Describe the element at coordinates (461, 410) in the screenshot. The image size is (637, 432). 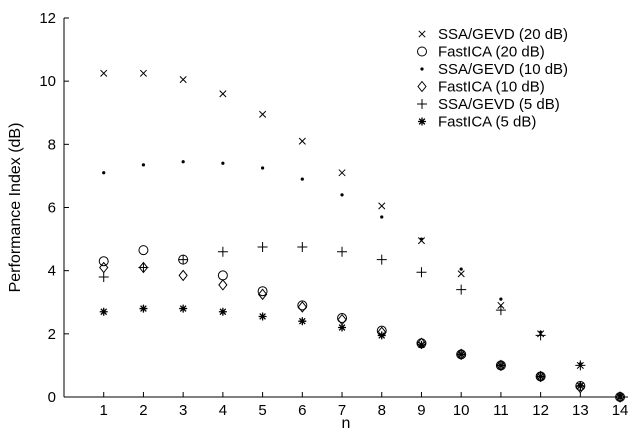
I see `x-tick-label: 10` at that location.